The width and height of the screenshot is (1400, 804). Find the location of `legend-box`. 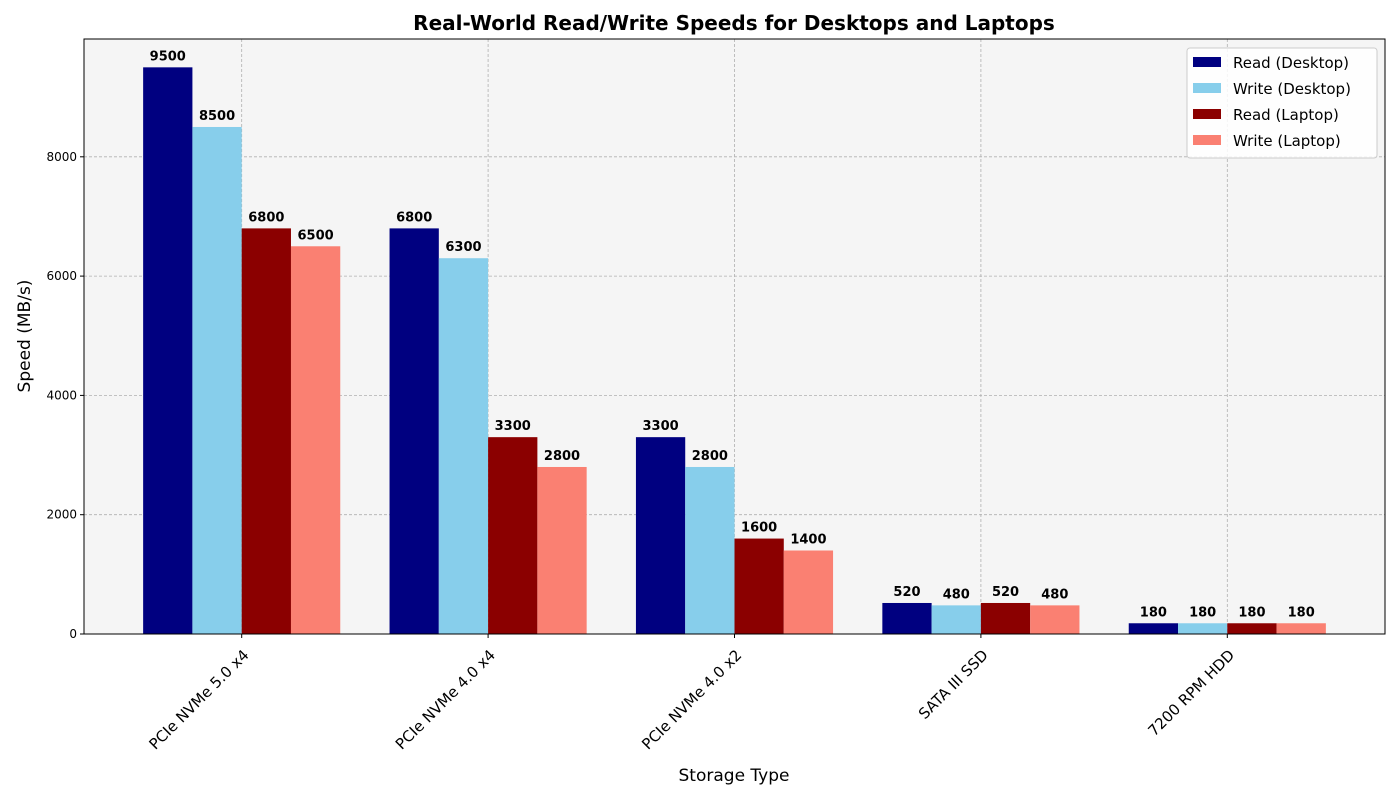

legend-box is located at coordinates (1282, 103).